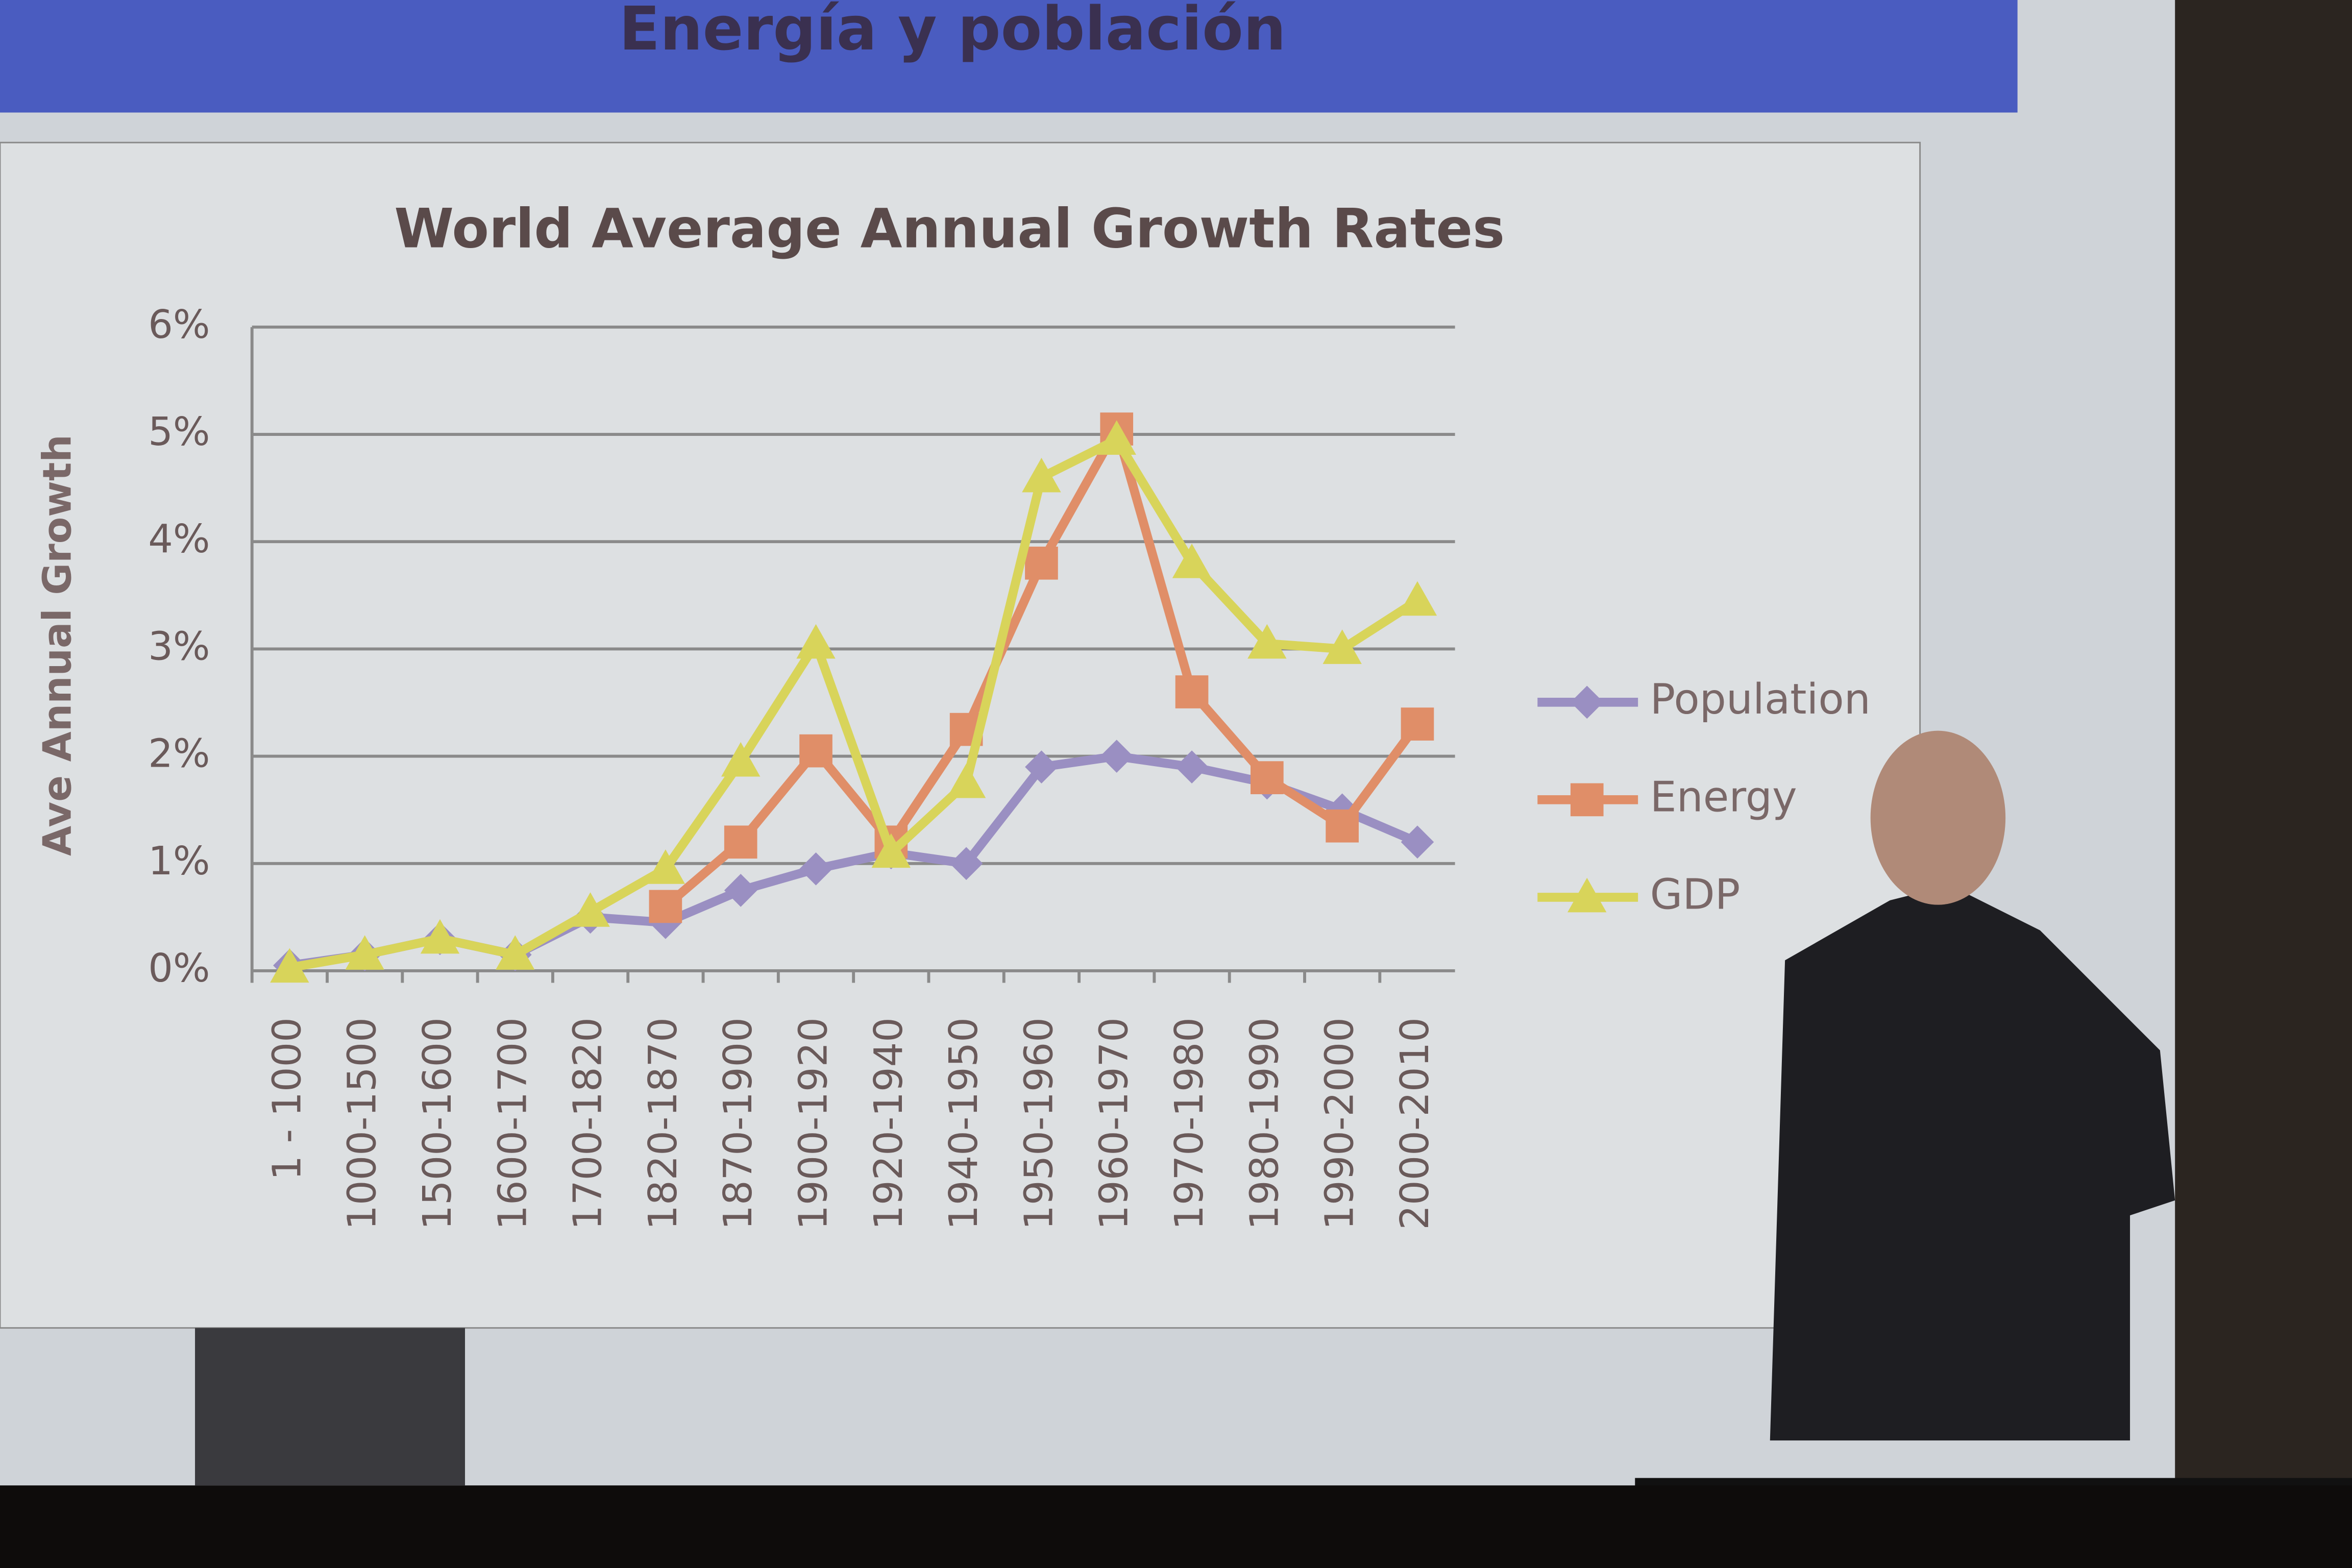 Image resolution: width=2352 pixels, height=1568 pixels. What do you see at coordinates (1189, 1123) in the screenshot?
I see `x-tick-label: 1970-1980` at bounding box center [1189, 1123].